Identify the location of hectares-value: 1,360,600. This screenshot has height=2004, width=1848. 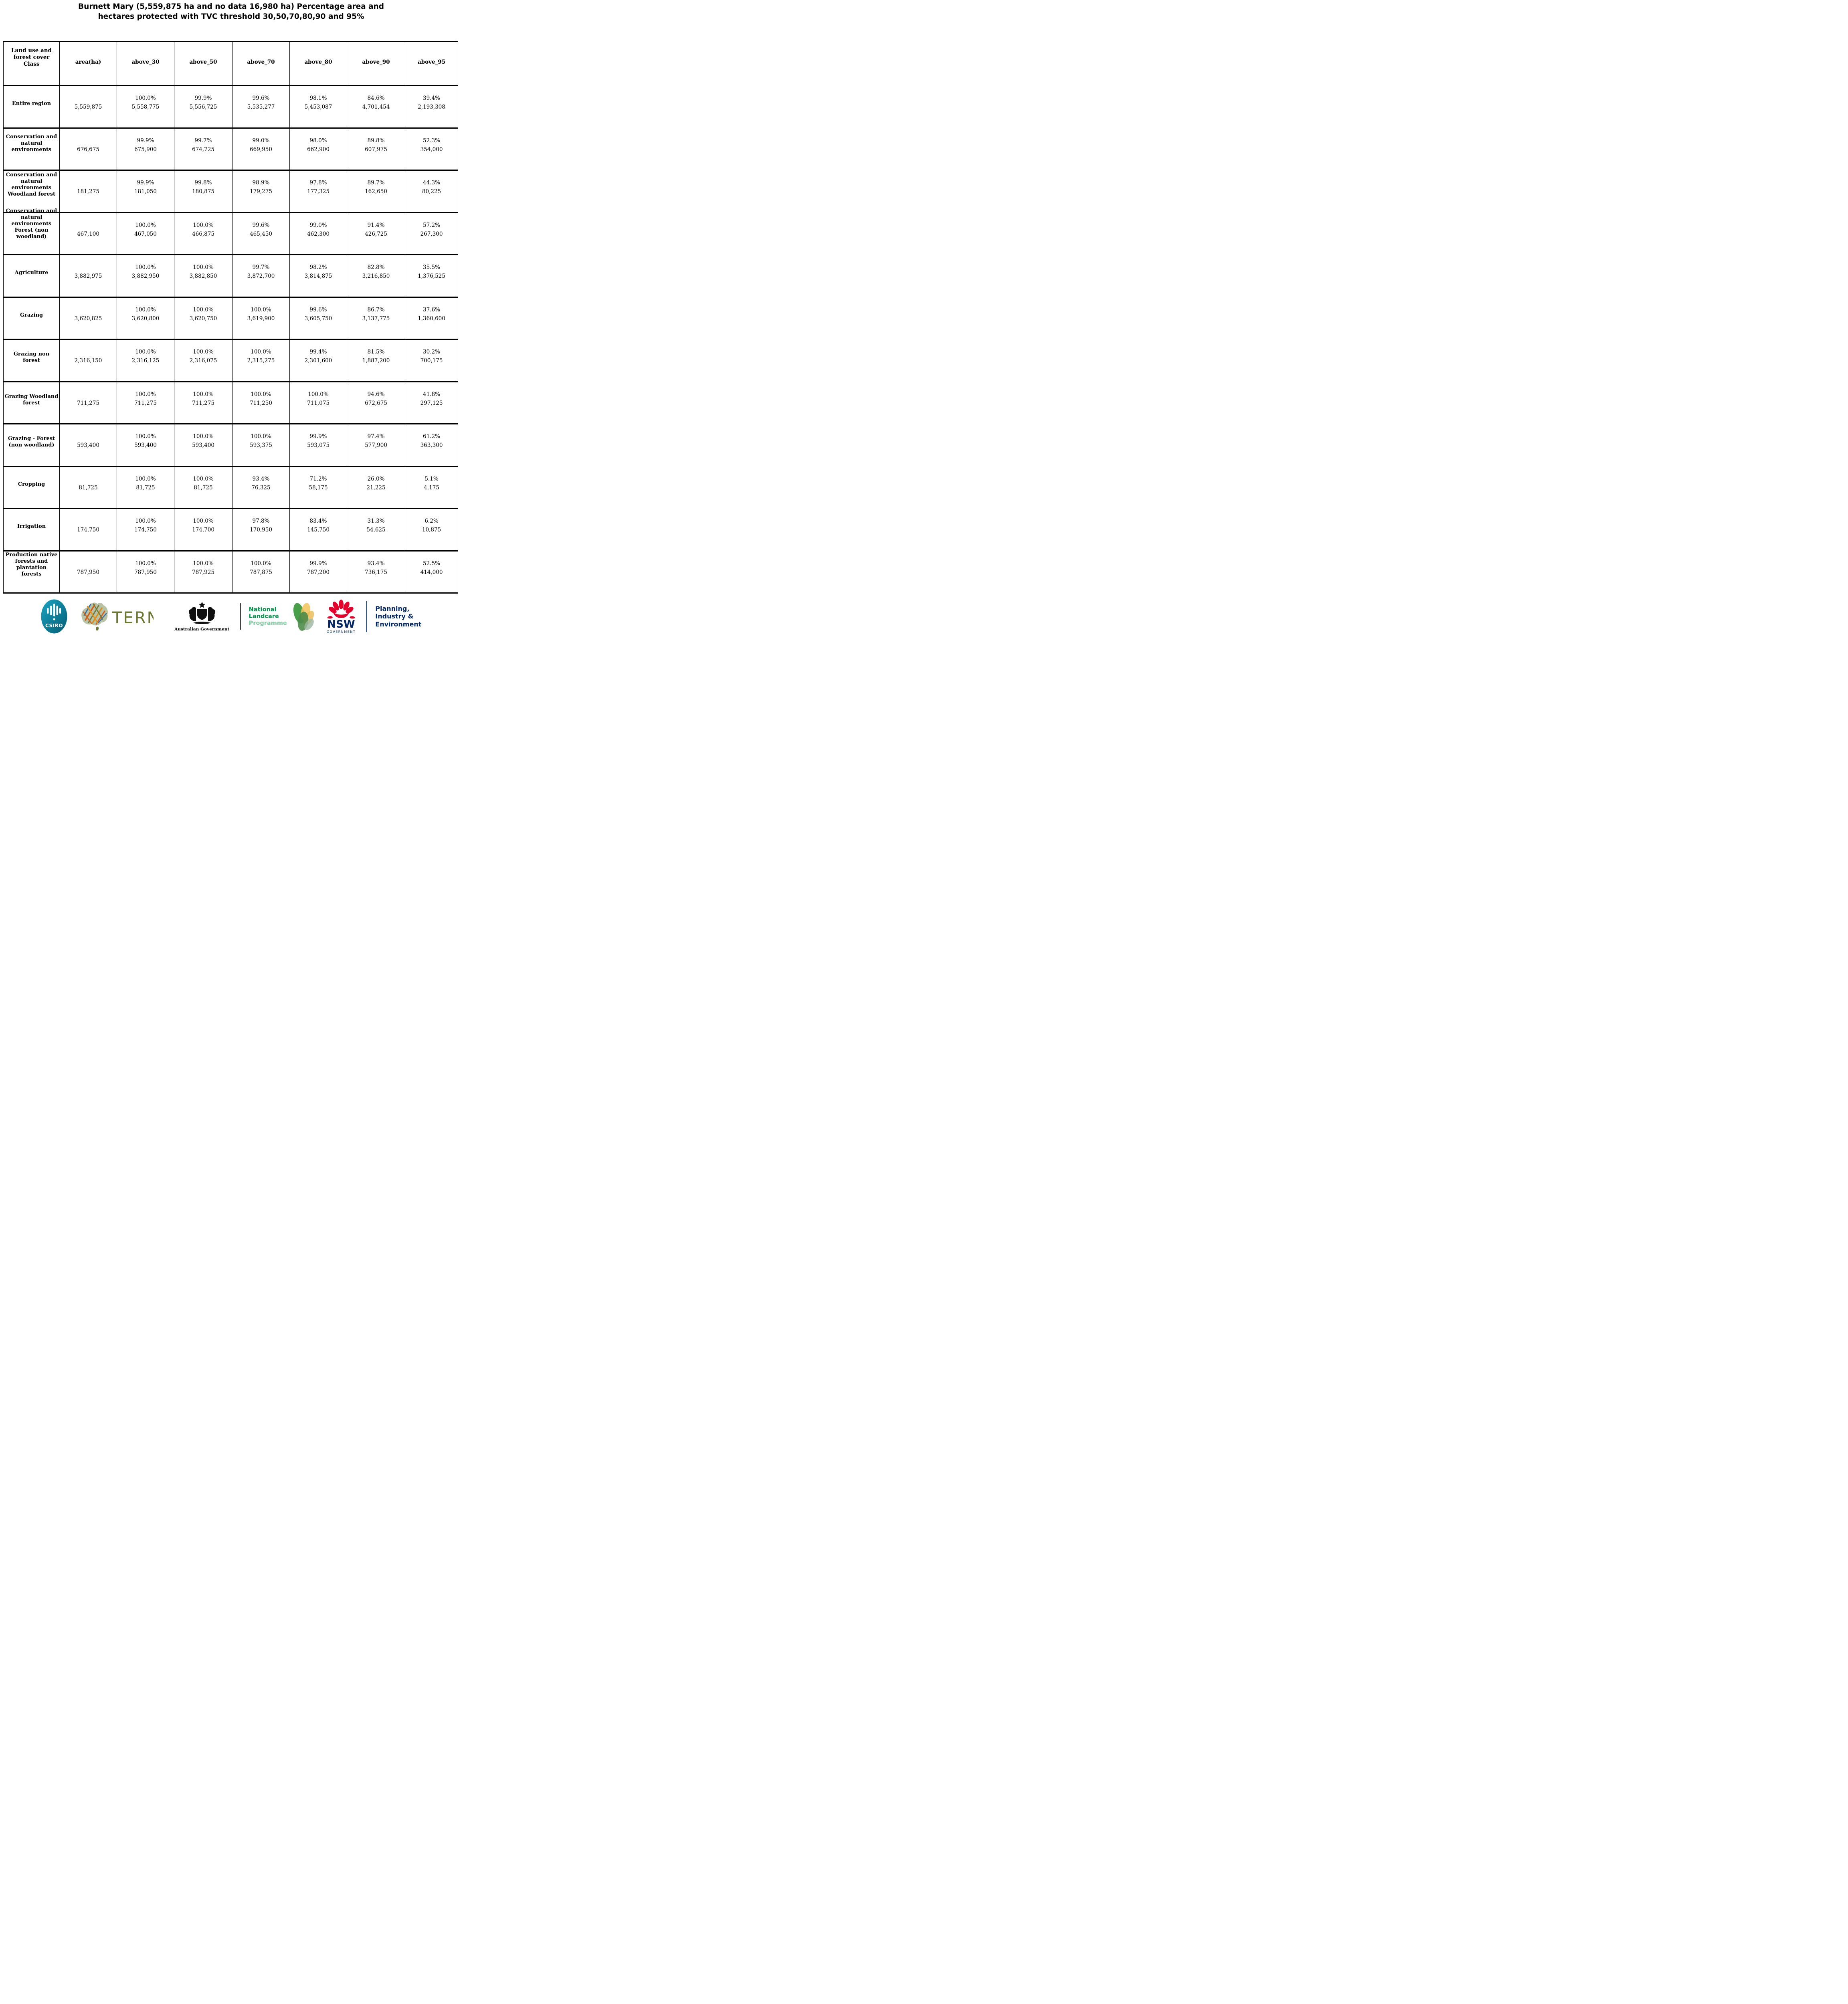
(431, 318).